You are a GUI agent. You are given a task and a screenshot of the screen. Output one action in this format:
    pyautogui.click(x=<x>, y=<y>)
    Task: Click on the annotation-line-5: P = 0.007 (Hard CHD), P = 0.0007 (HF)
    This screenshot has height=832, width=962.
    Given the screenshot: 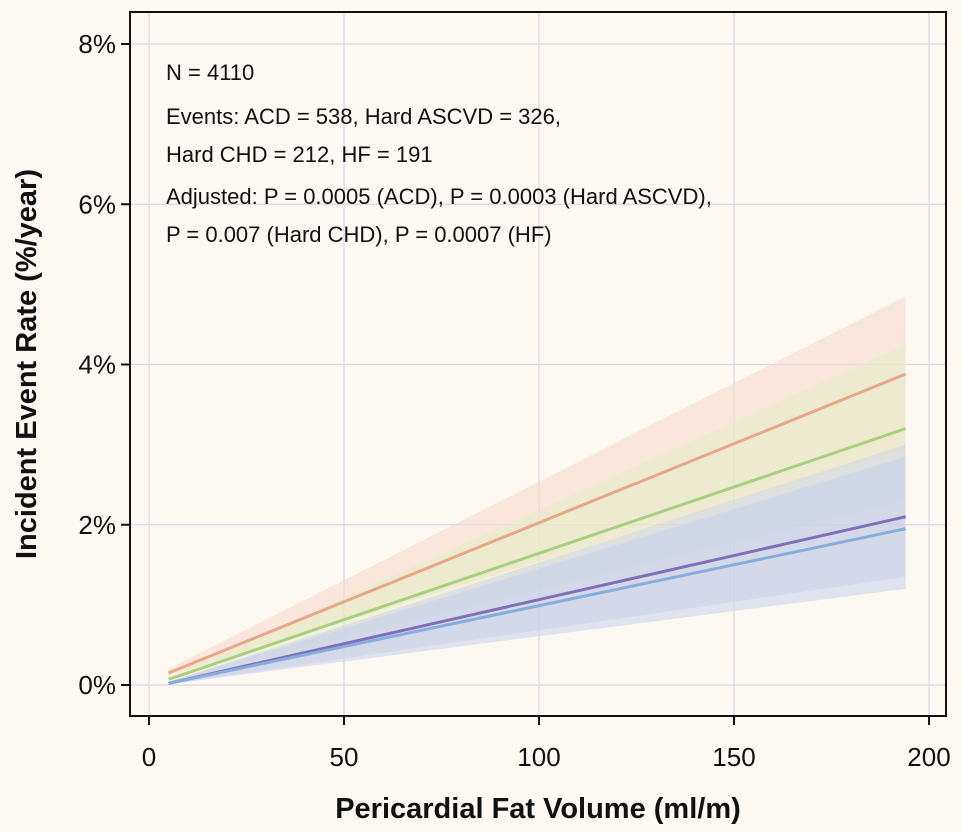 What is the action you would take?
    pyautogui.click(x=359, y=234)
    